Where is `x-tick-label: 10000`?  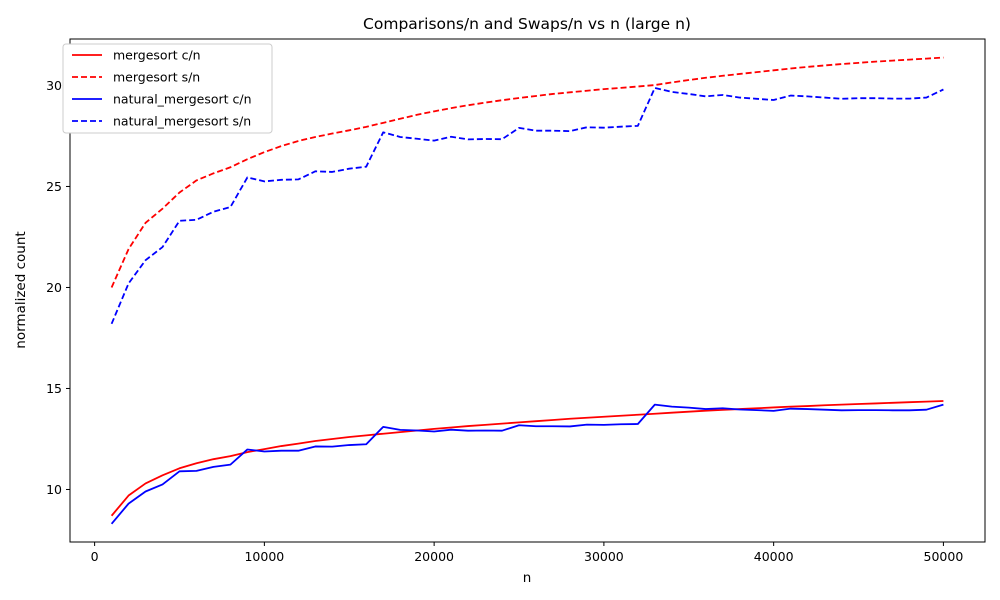
x-tick-label: 10000 is located at coordinates (264, 556).